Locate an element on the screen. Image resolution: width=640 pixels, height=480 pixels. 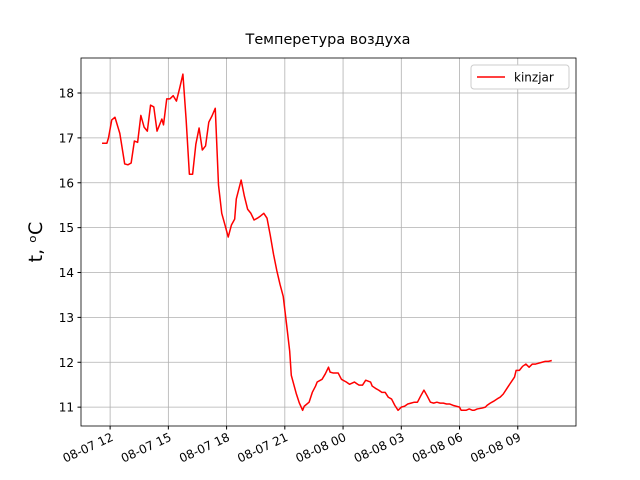
y-tick-label: 12 is located at coordinates (66, 363).